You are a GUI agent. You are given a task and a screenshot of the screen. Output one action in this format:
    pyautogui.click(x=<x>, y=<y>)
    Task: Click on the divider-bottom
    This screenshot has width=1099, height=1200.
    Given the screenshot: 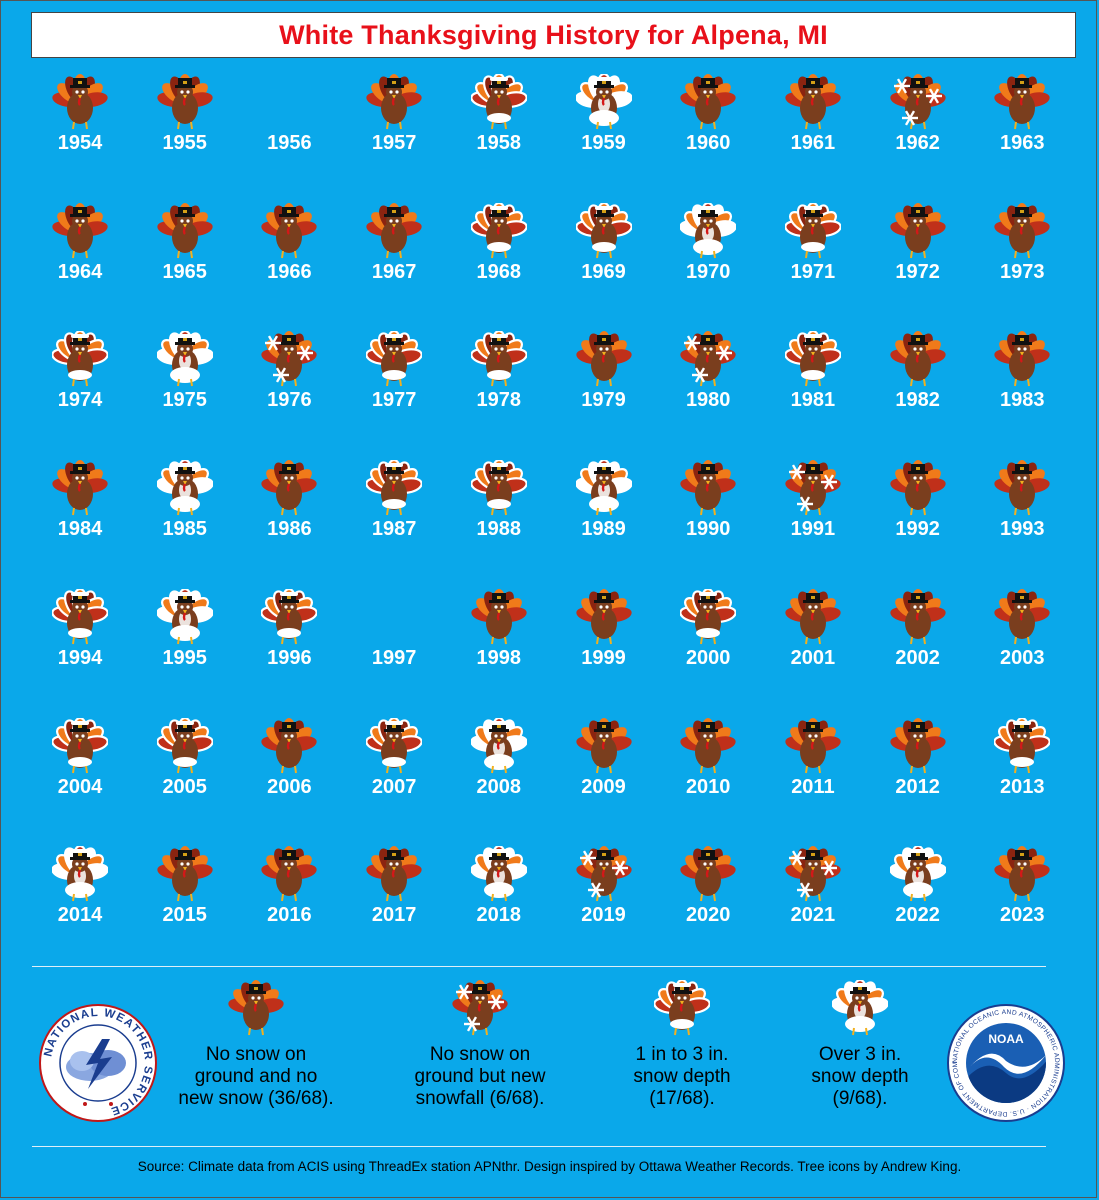 What is the action you would take?
    pyautogui.click(x=539, y=1146)
    